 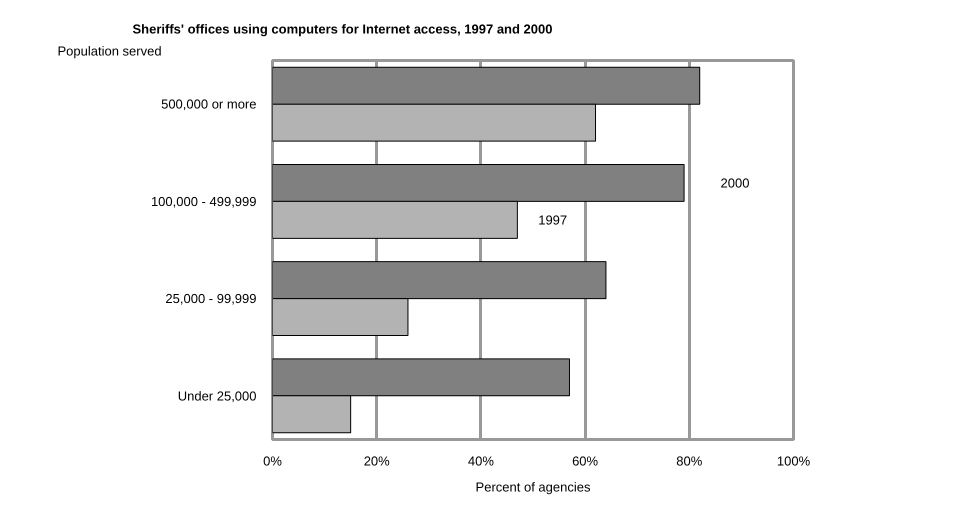 I want to click on text: 2000, so click(x=735, y=182).